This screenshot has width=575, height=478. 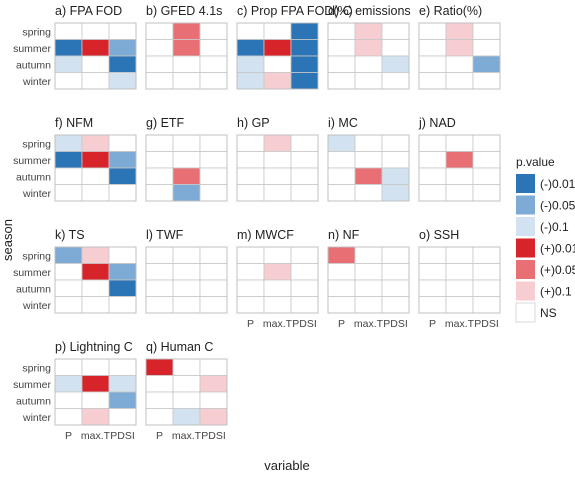 What do you see at coordinates (369, 47) in the screenshot?
I see `panel-4: d) C emissions` at bounding box center [369, 47].